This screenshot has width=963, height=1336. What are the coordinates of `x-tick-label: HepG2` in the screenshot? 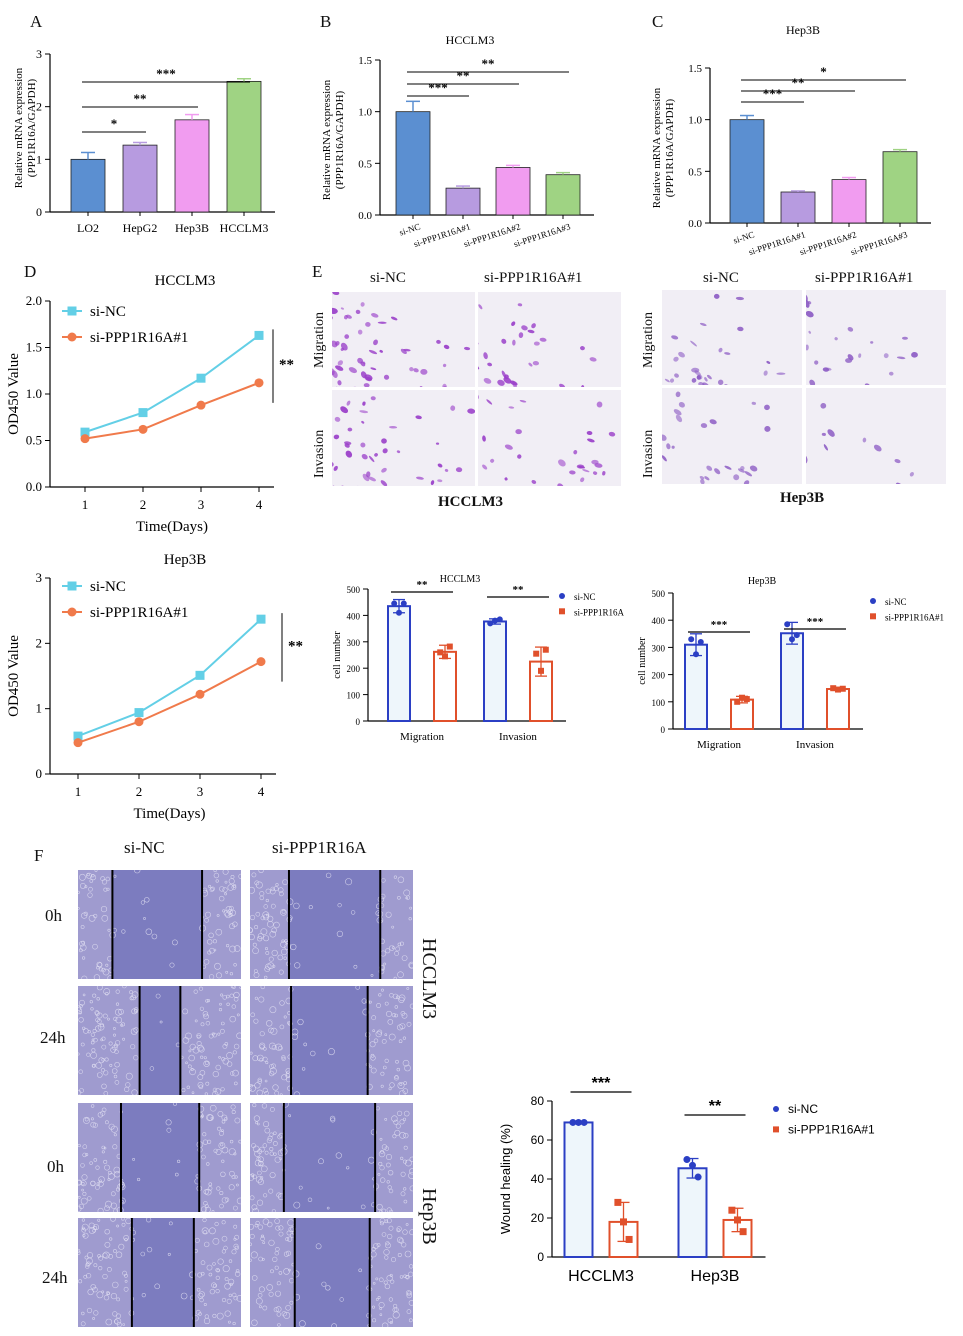 It's located at (140, 228).